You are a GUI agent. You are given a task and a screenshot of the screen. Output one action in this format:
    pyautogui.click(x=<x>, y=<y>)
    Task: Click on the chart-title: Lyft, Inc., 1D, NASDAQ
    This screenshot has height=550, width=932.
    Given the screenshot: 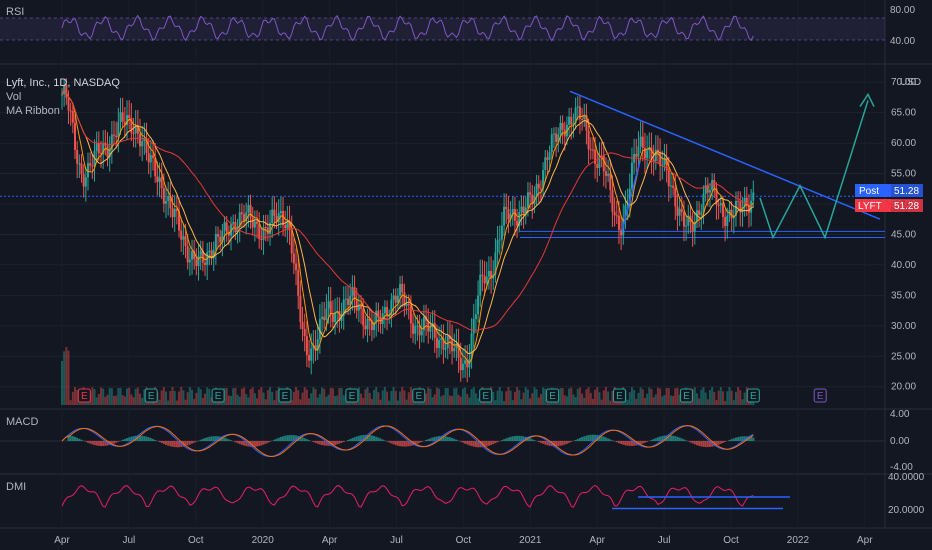 What is the action you would take?
    pyautogui.click(x=63, y=83)
    